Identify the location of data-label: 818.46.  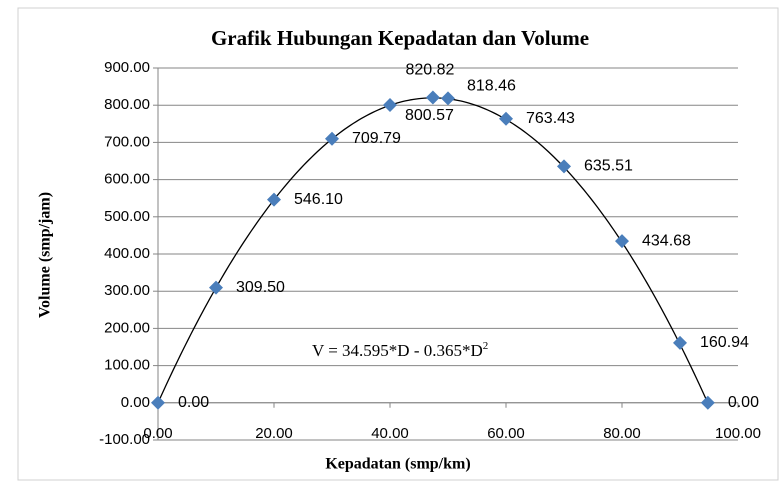
(491, 86).